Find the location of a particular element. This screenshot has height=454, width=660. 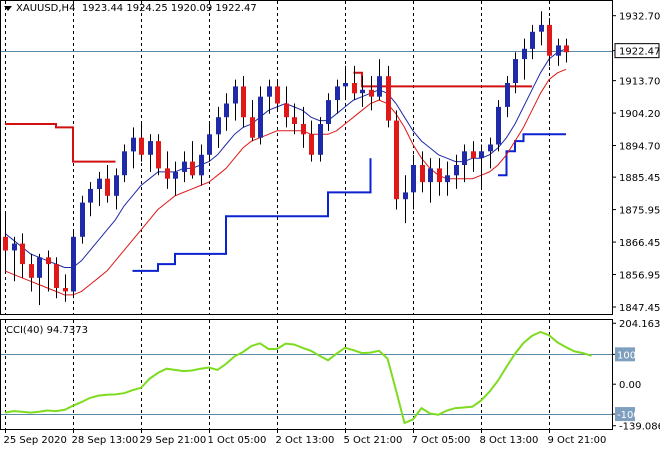

time-tick-label-8: 9 Oct 21:00 is located at coordinates (577, 440).